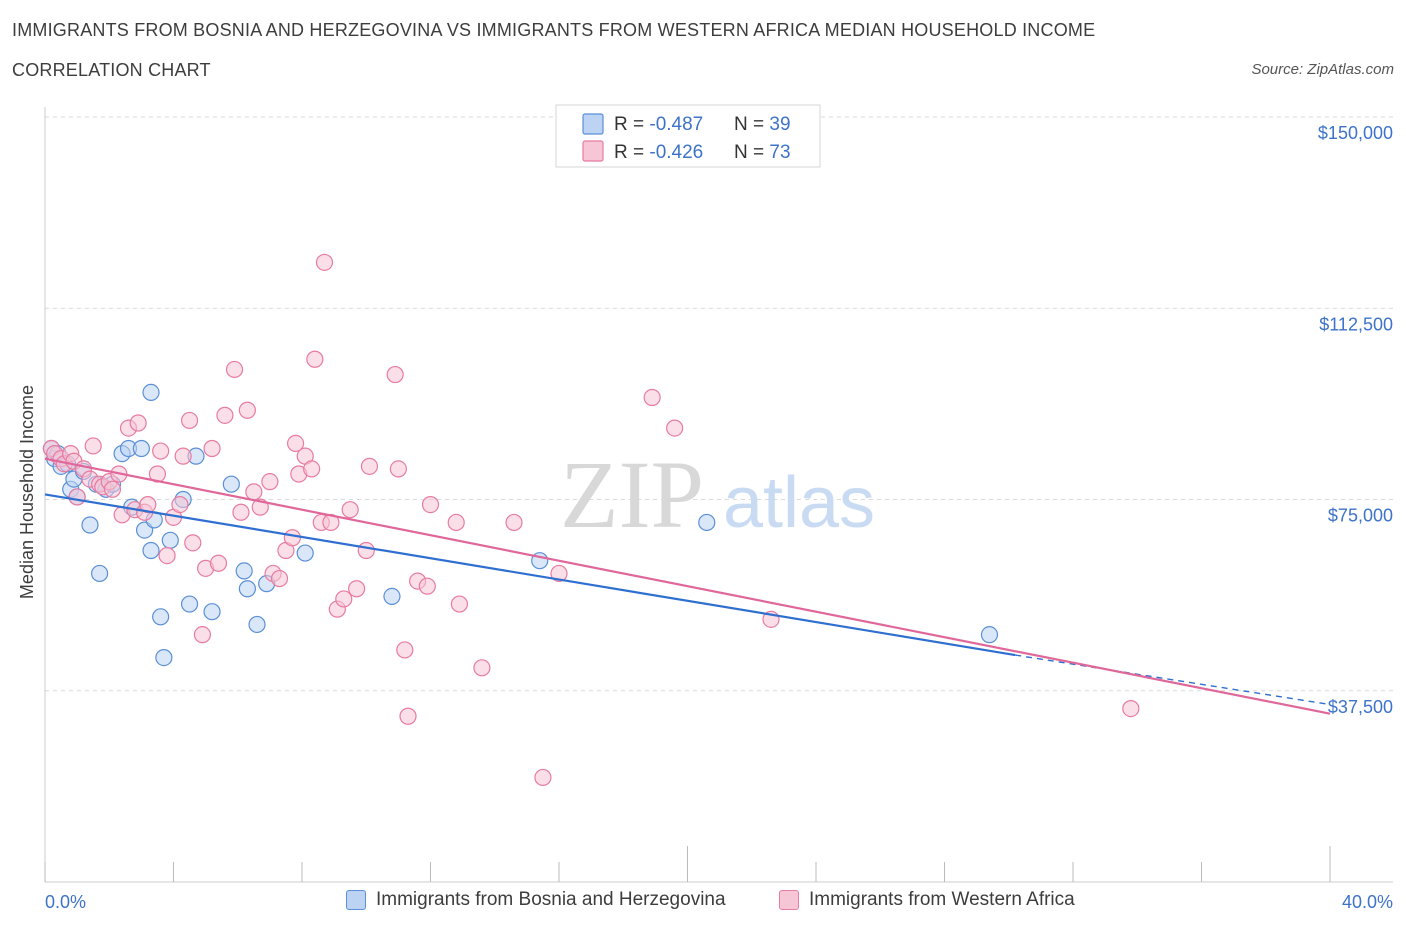 The width and height of the screenshot is (1406, 930). Describe the element at coordinates (799, 503) in the screenshot. I see `watermark-atlas: atlas` at that location.